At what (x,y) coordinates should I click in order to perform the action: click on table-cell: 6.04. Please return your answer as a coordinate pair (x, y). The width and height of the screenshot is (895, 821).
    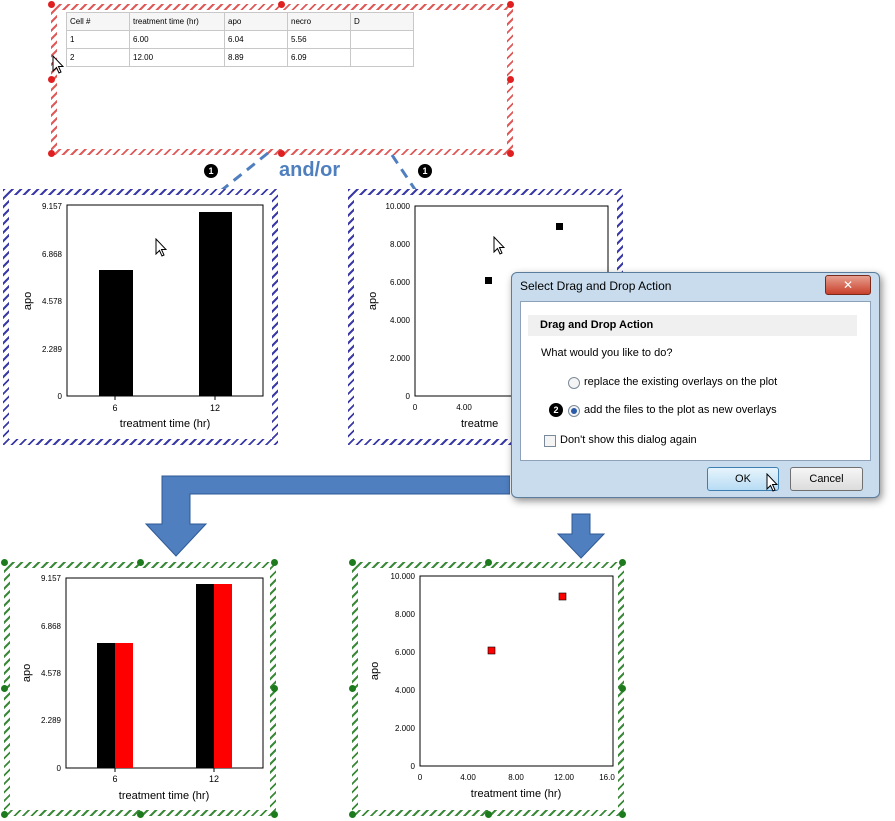
    Looking at the image, I should click on (256, 39).